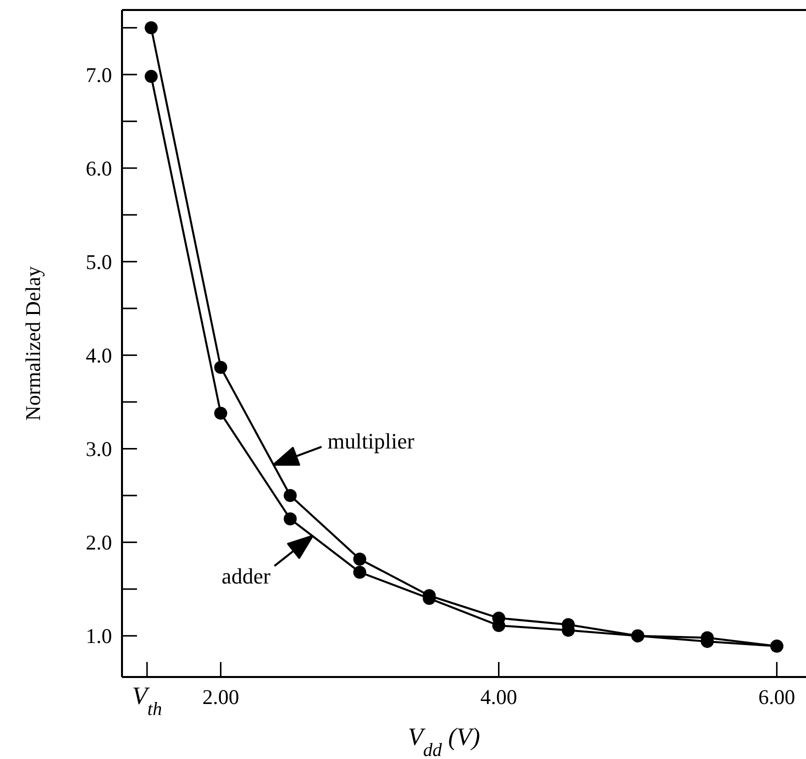 The image size is (806, 759). Describe the element at coordinates (247, 576) in the screenshot. I see `series-label: adder` at that location.